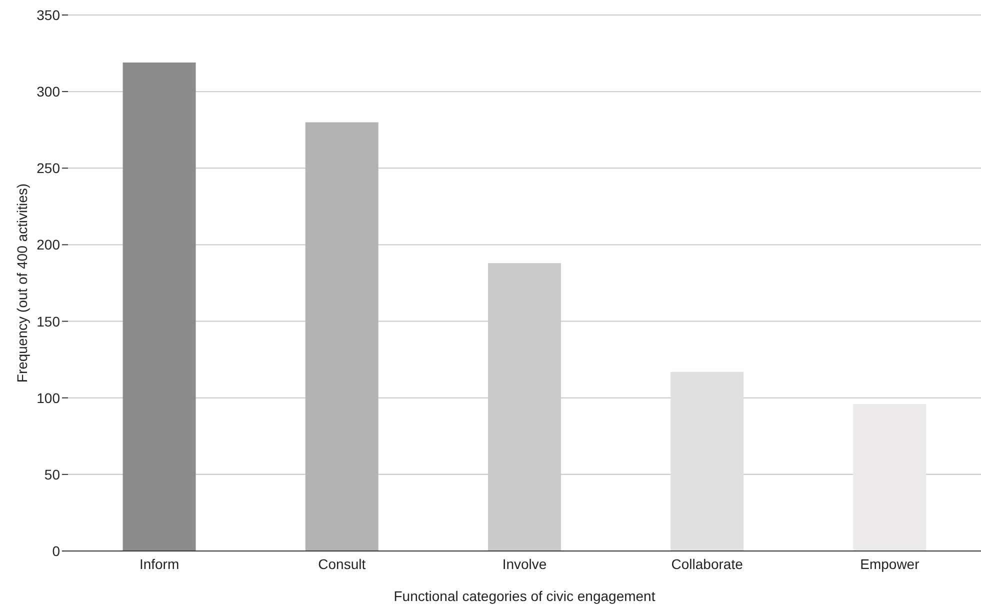  What do you see at coordinates (22, 283) in the screenshot?
I see `y-axis-title: Frequency (out of 400 activities)` at bounding box center [22, 283].